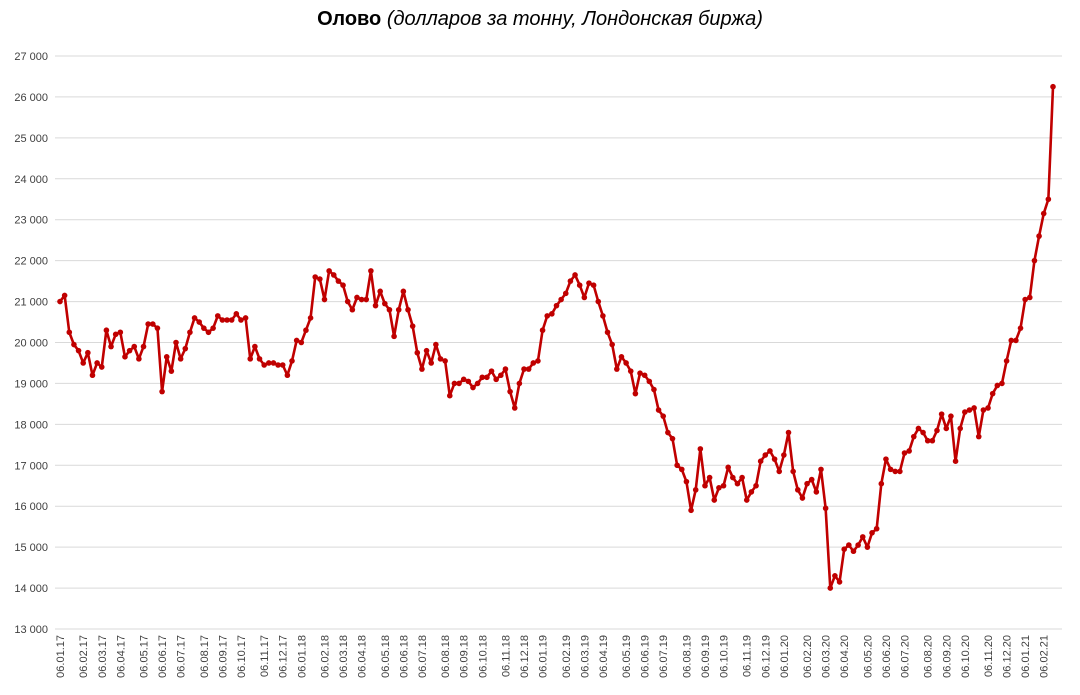 This screenshot has height=695, width=1080. What do you see at coordinates (706, 656) in the screenshot?
I see `x-tick-label: 06.09.19` at bounding box center [706, 656].